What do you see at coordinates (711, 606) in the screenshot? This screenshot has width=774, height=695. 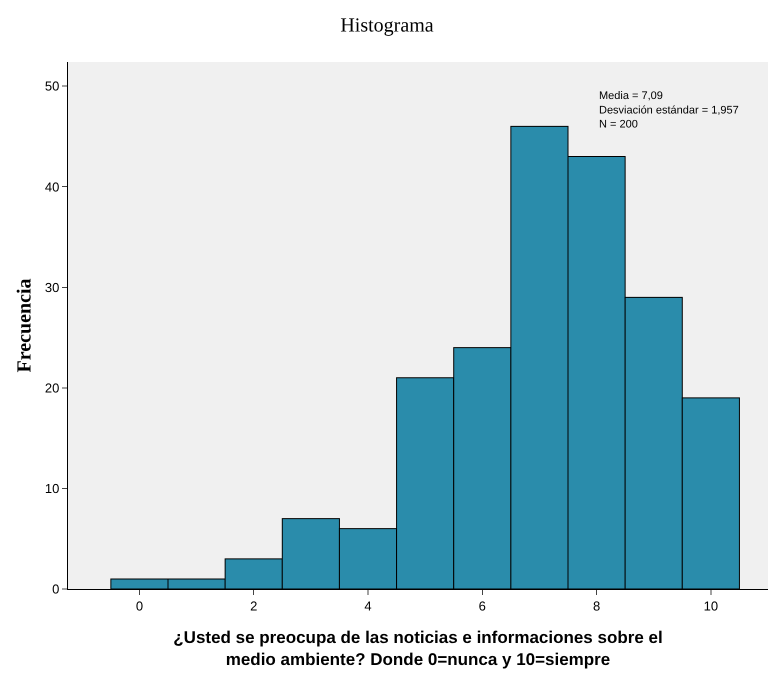 I see `x-tick-label: 10` at bounding box center [711, 606].